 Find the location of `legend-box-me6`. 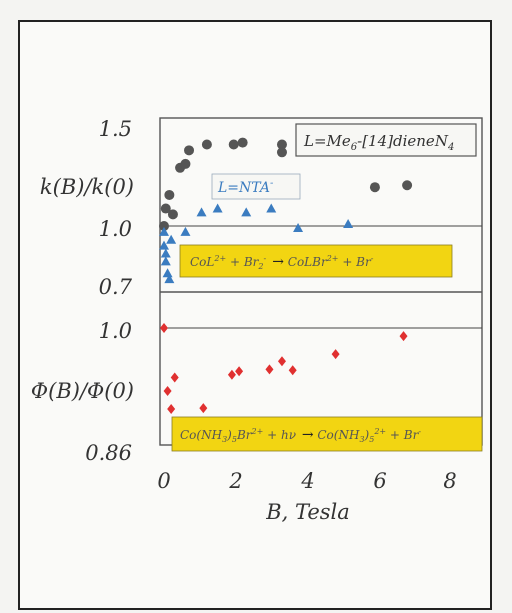

legend-box-me6 is located at coordinates (386, 140).